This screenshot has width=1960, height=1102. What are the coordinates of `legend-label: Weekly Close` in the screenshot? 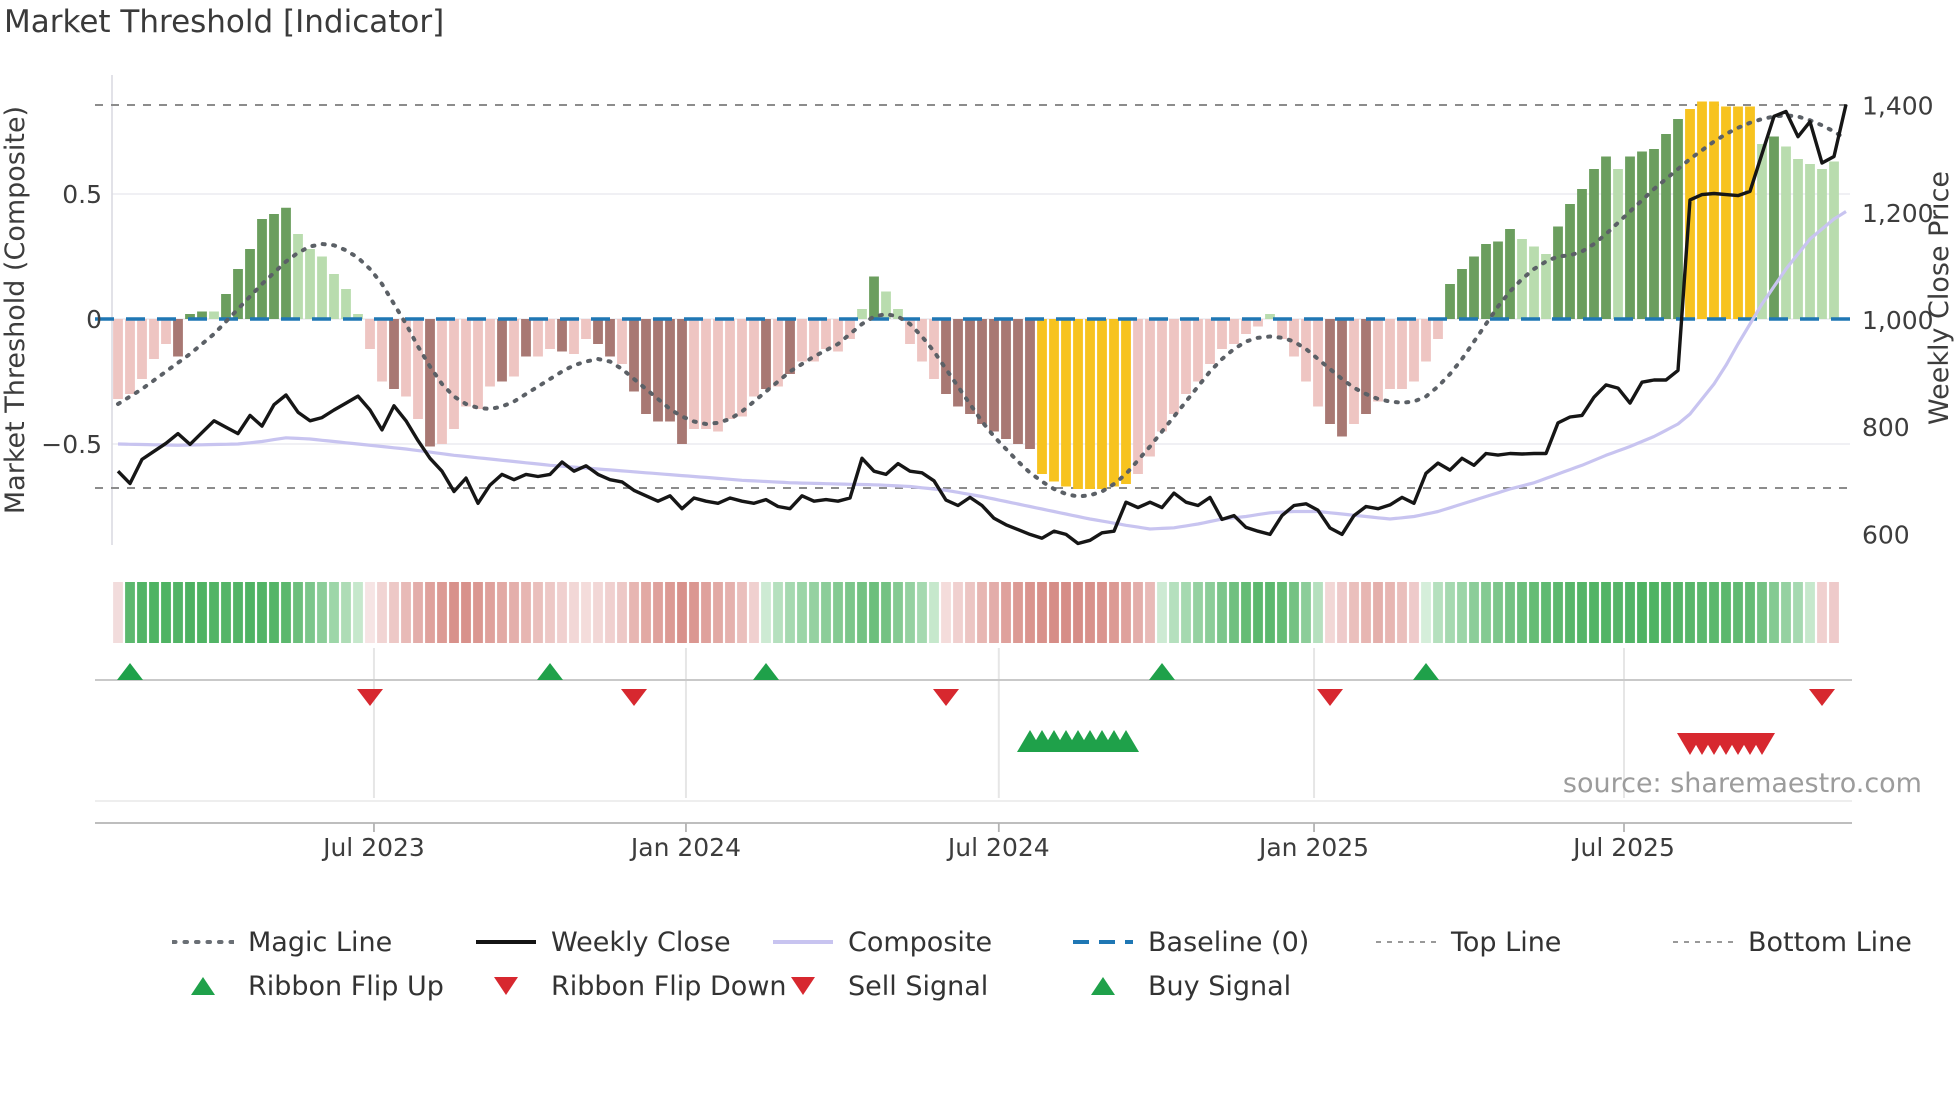 It's located at (641, 942).